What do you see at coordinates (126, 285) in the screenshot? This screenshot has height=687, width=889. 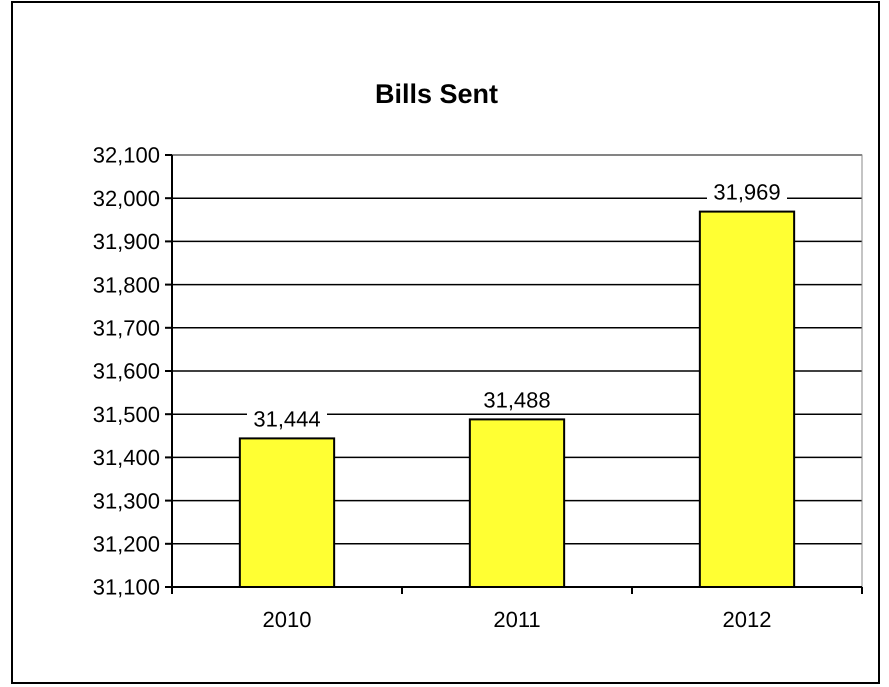 I see `y-tick-label: 31,800` at bounding box center [126, 285].